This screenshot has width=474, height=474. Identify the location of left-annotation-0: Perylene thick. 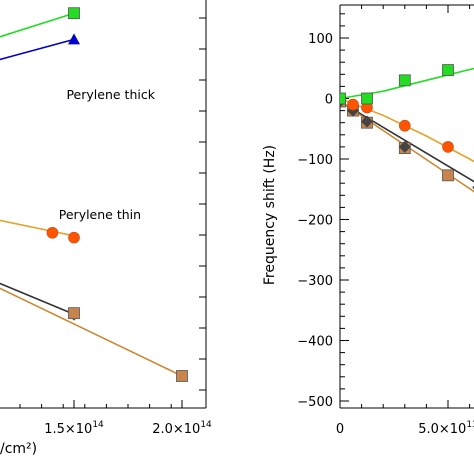
(110, 94).